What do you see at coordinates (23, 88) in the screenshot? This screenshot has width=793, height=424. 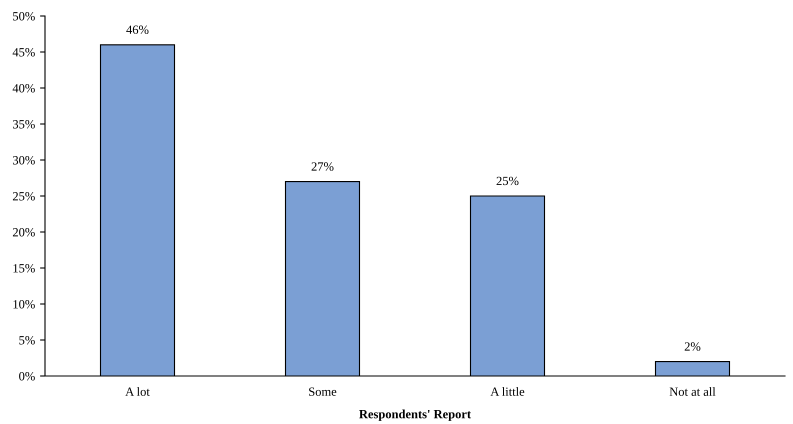 I see `y-tick-label: 40%` at bounding box center [23, 88].